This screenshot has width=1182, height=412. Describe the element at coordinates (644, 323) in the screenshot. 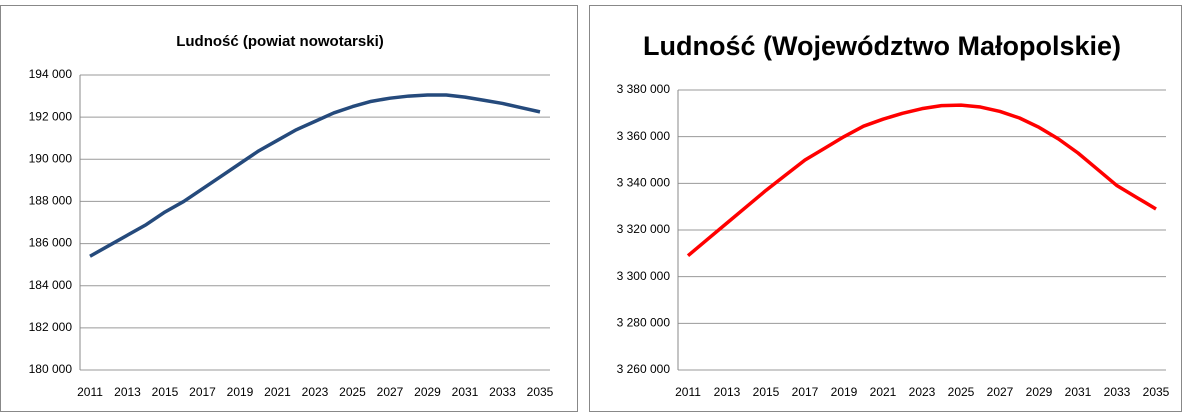

I see `y-tick-label: 3 280 000` at that location.